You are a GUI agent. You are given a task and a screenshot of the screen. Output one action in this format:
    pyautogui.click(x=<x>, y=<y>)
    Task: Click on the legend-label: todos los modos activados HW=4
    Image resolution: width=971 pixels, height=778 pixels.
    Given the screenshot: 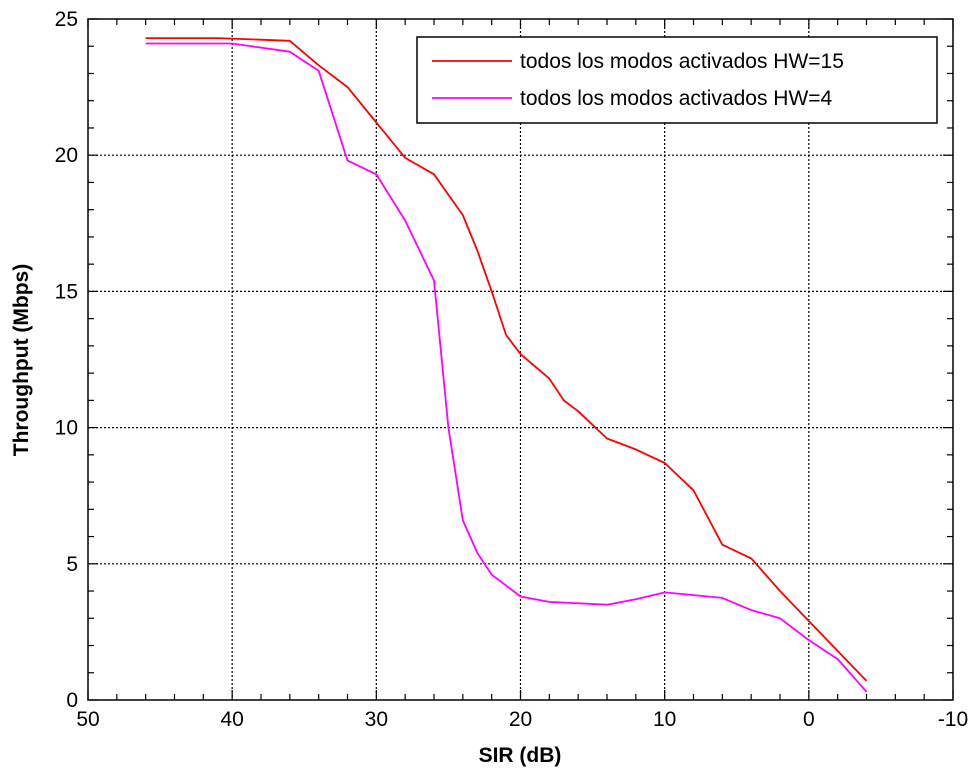 What is the action you would take?
    pyautogui.click(x=676, y=98)
    